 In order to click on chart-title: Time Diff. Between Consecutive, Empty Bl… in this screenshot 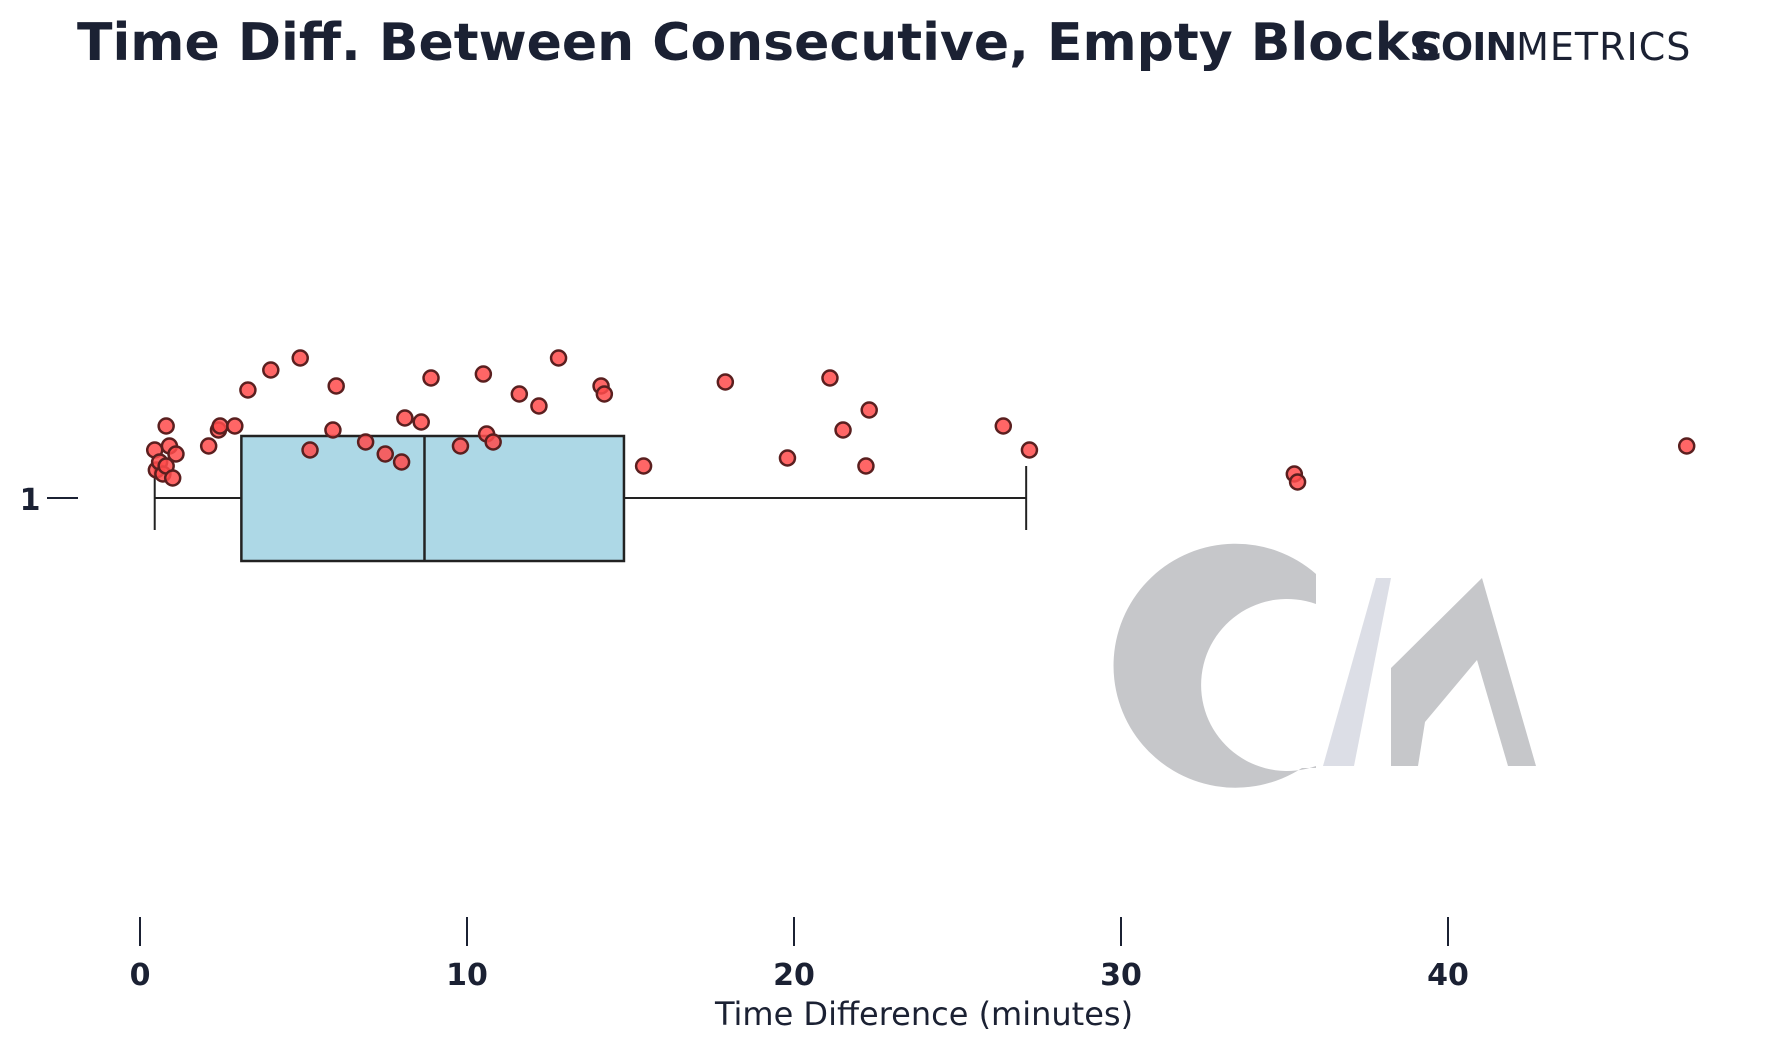, I will do `click(758, 43)`.